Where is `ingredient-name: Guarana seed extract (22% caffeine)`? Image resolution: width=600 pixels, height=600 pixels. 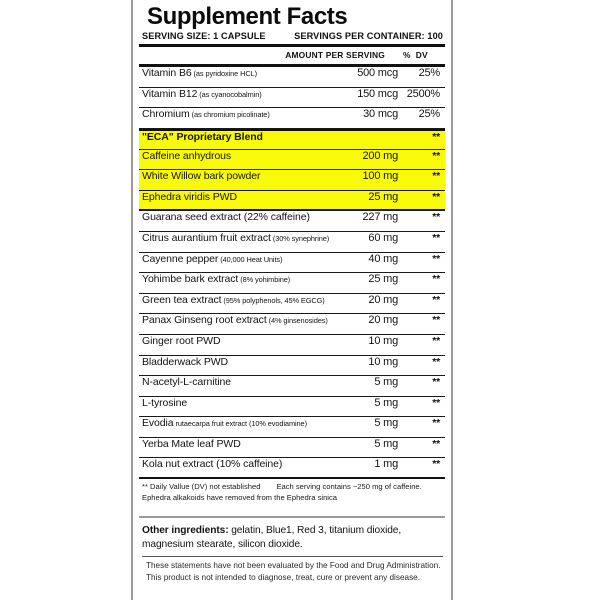 ingredient-name: Guarana seed extract (22% caffeine) is located at coordinates (238, 217).